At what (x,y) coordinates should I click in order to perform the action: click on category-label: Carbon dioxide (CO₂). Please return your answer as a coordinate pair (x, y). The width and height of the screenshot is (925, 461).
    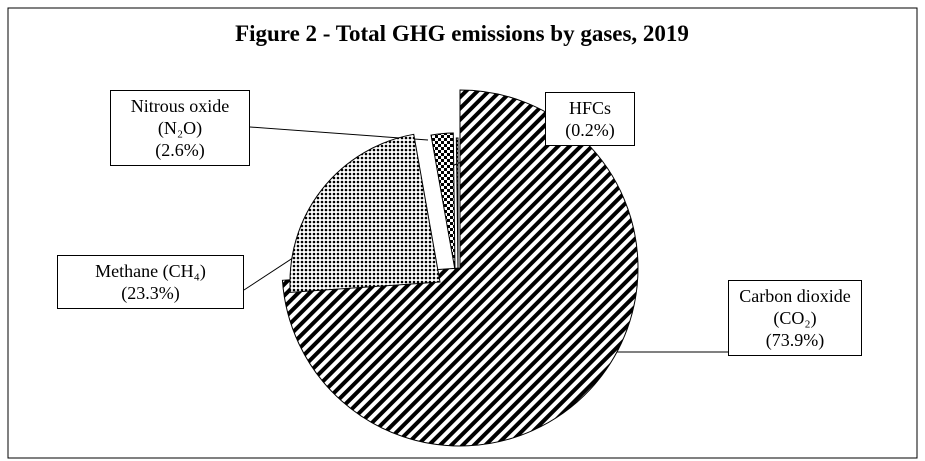
    Looking at the image, I should click on (795, 307).